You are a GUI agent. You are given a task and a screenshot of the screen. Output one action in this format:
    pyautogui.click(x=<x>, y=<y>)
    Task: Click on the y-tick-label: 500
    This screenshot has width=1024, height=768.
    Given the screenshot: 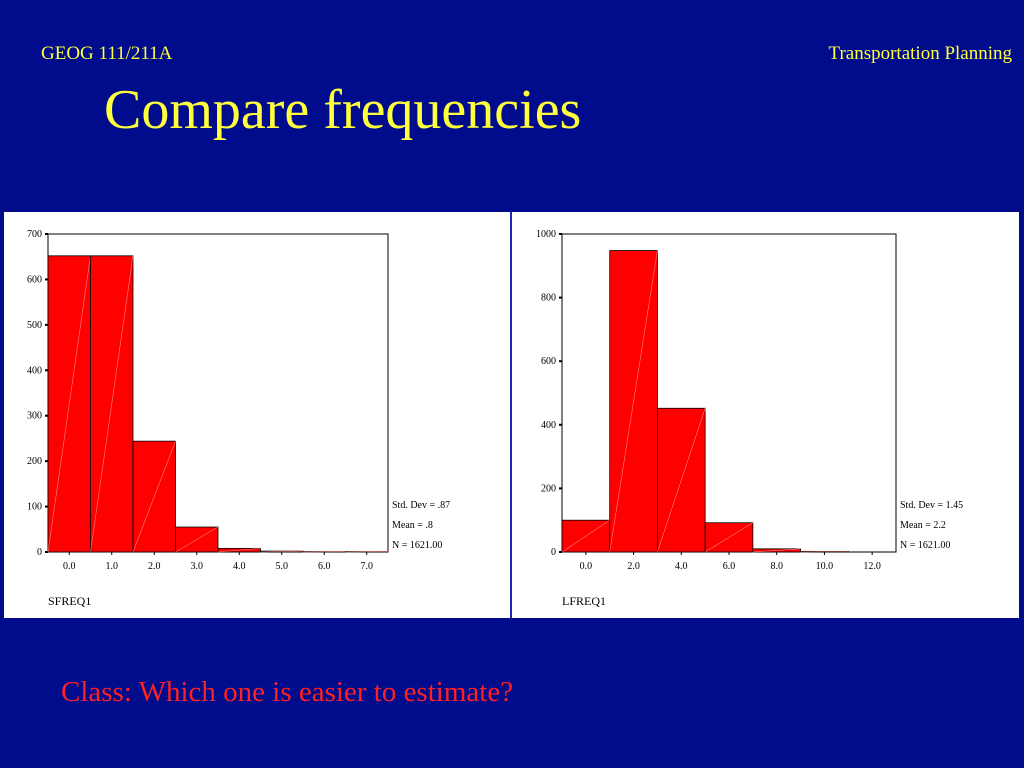 What is the action you would take?
    pyautogui.click(x=34, y=325)
    